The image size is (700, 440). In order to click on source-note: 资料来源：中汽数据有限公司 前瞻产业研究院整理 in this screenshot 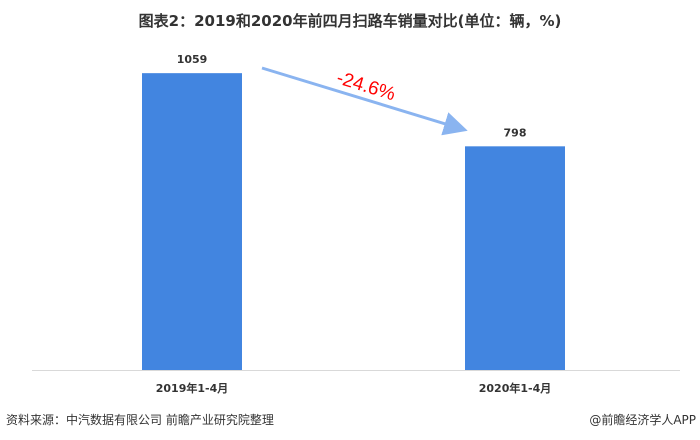, I will do `click(140, 420)`.